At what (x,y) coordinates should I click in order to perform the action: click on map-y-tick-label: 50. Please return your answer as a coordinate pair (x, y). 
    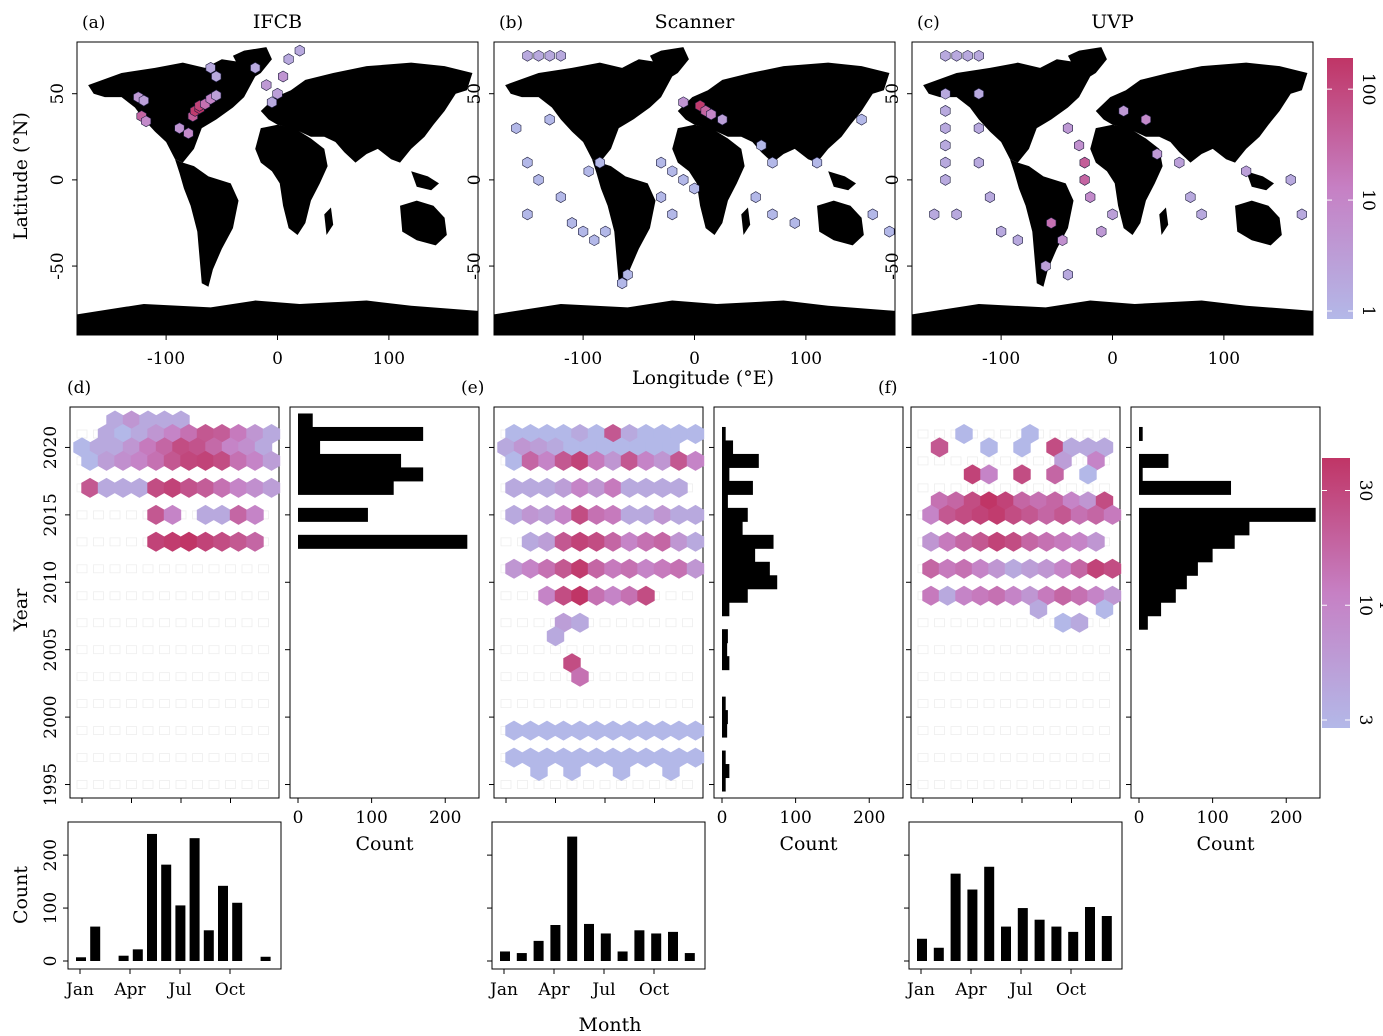
    Looking at the image, I should click on (58, 94).